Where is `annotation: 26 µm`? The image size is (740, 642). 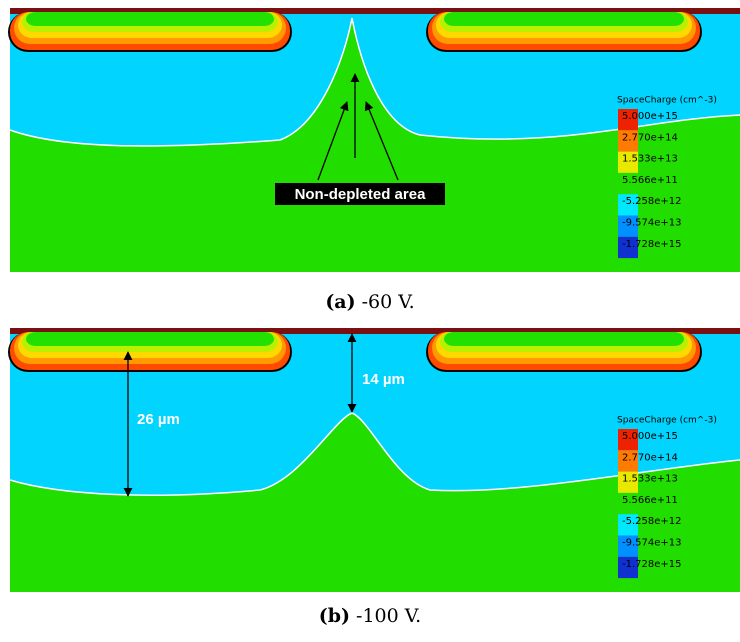
annotation: 26 µm is located at coordinates (158, 419).